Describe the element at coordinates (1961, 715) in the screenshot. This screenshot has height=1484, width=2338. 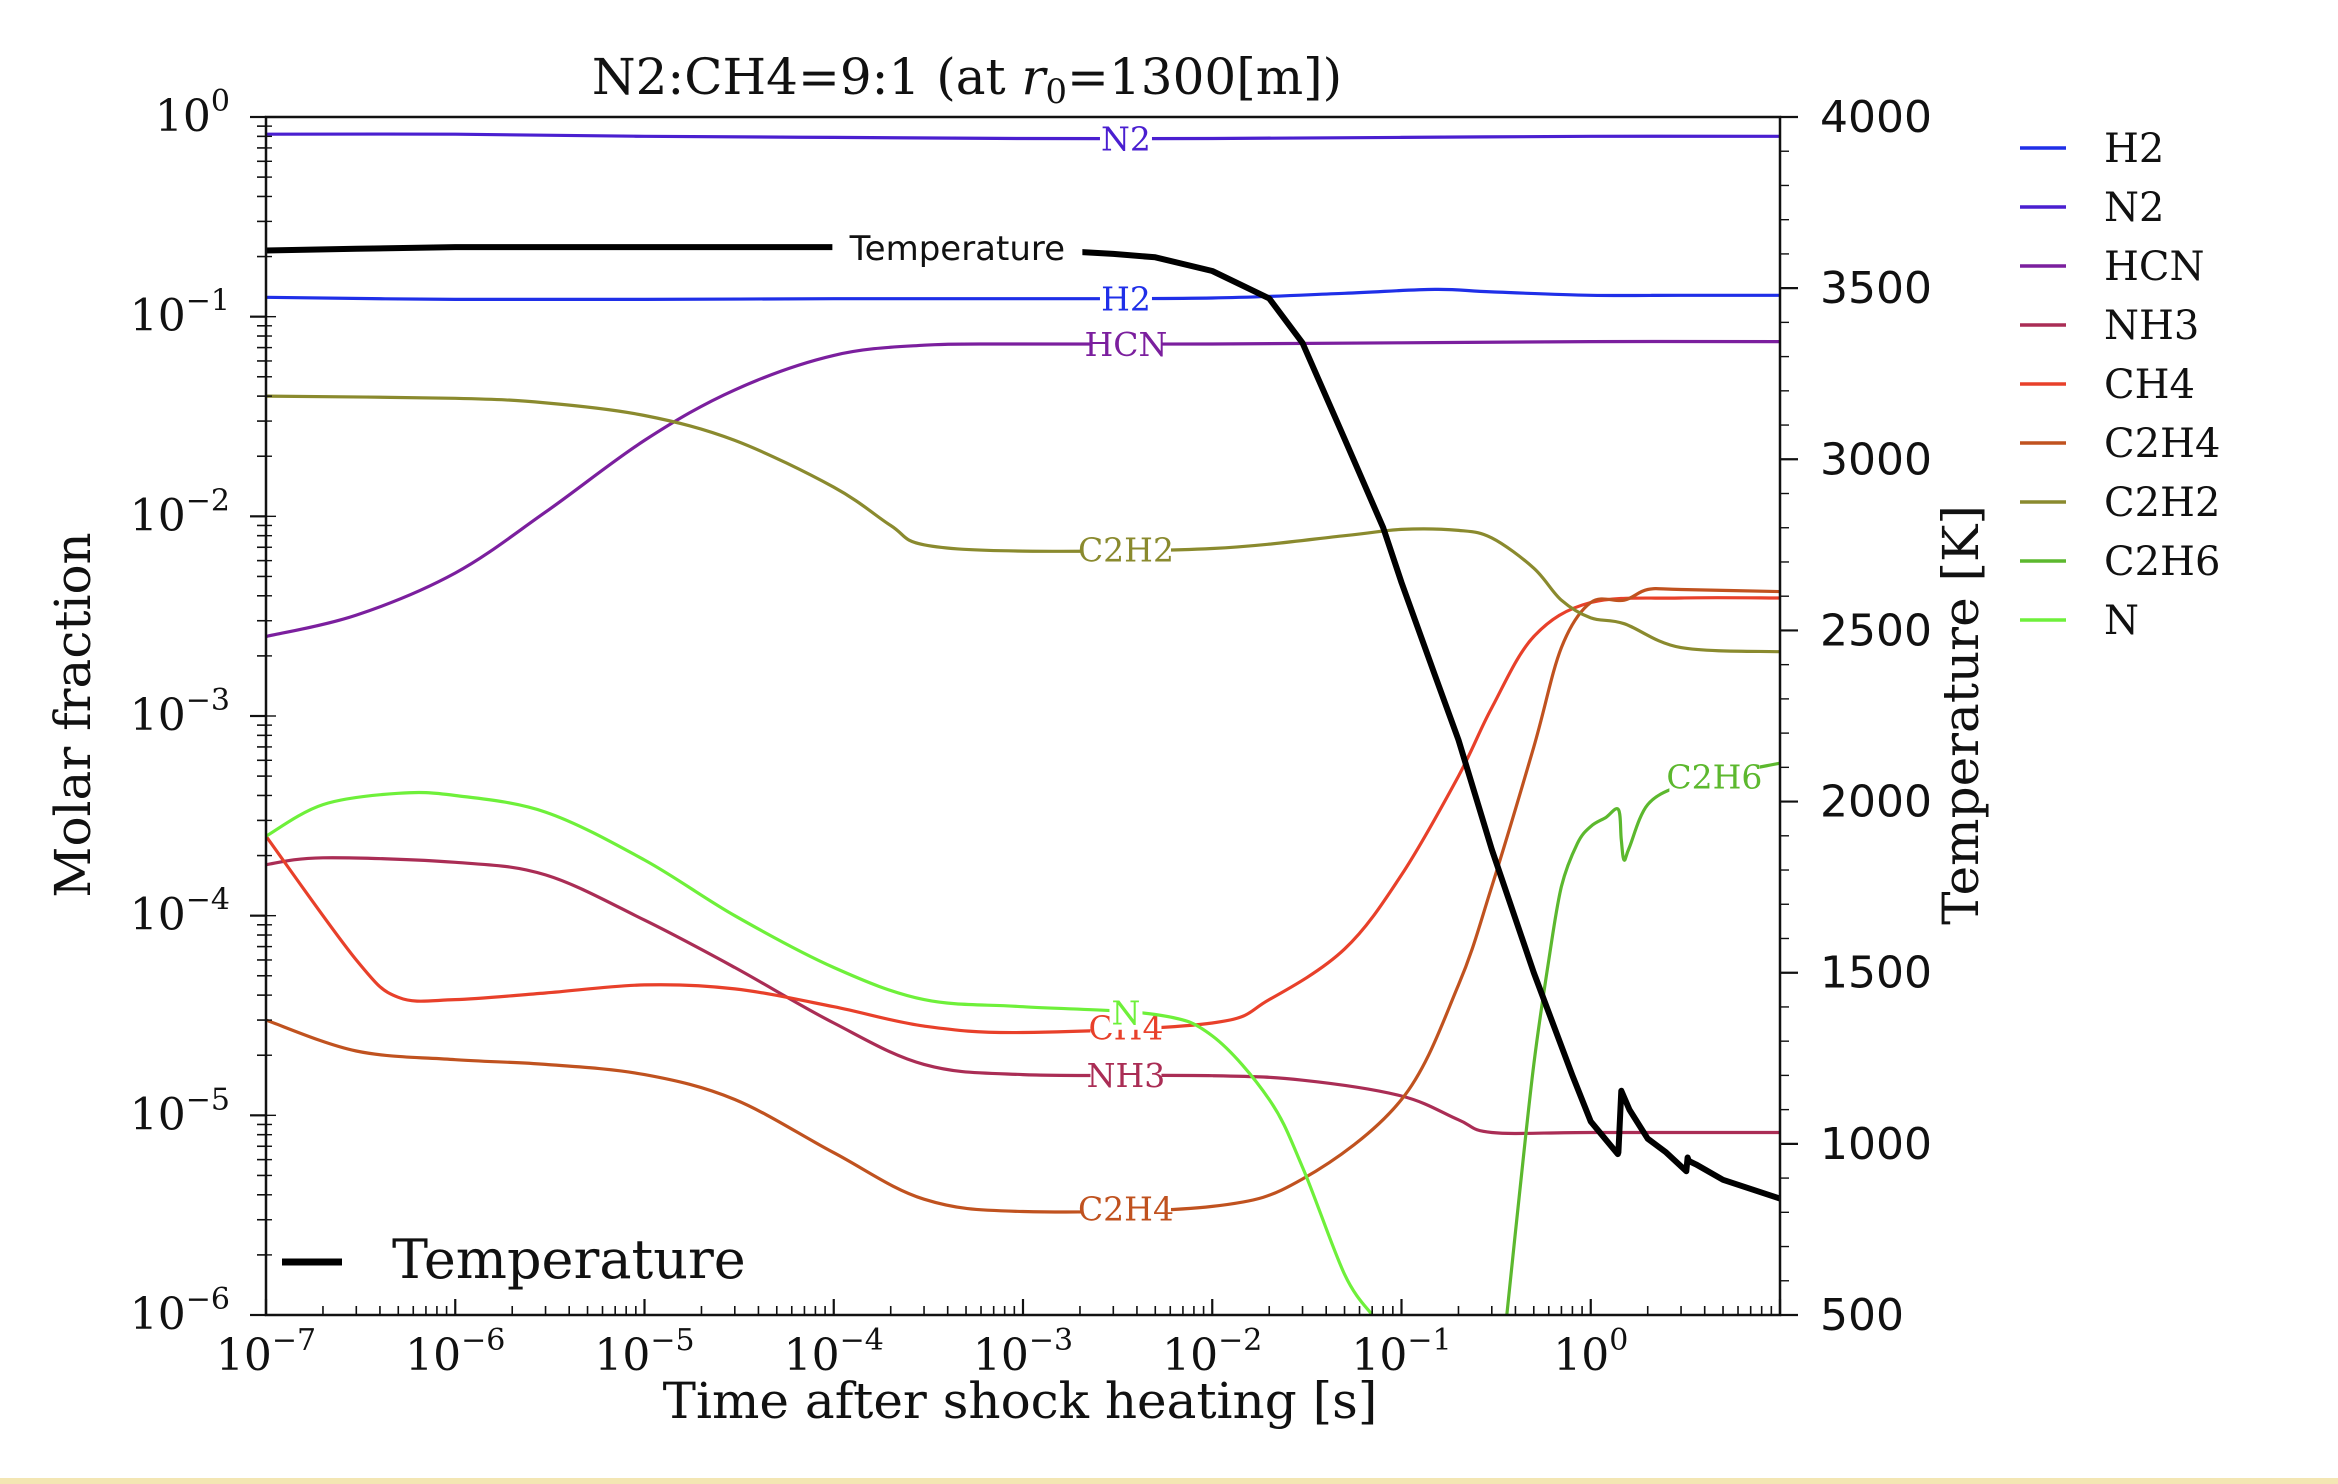
I see `y2-axis-label: Temperature [K]` at that location.